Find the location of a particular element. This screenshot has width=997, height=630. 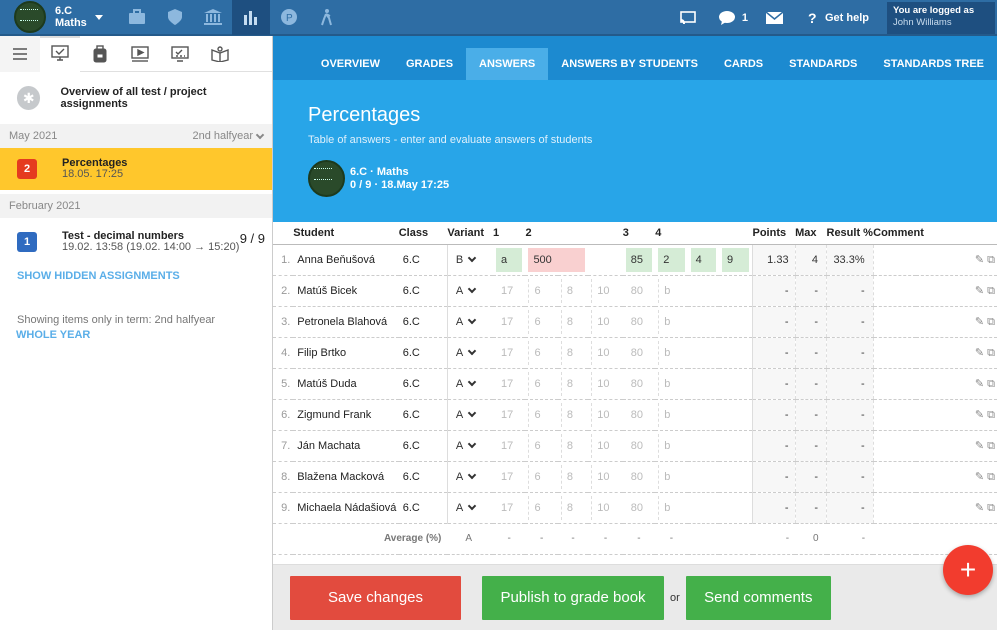

mail-icon is located at coordinates (776, 18).